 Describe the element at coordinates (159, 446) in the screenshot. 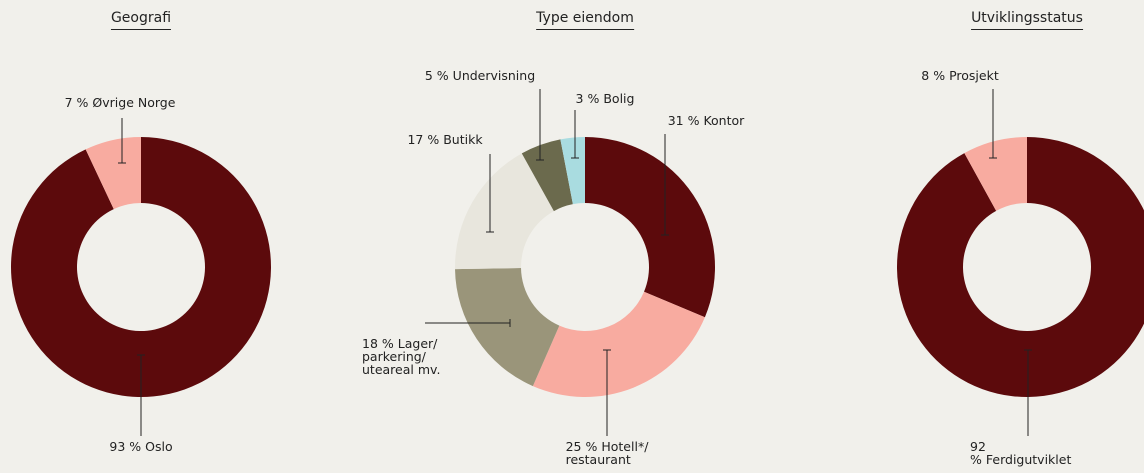

I see `slice-category: Oslo` at that location.